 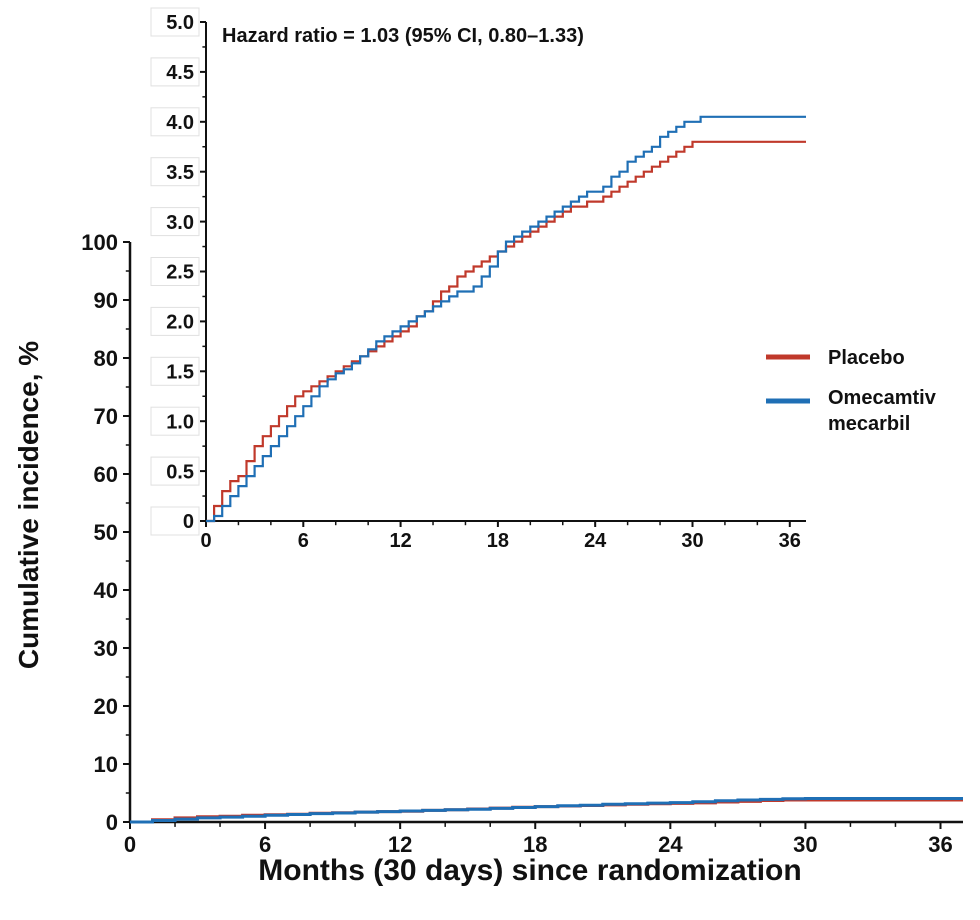 I want to click on y-tick-label: 80, so click(x=106, y=358).